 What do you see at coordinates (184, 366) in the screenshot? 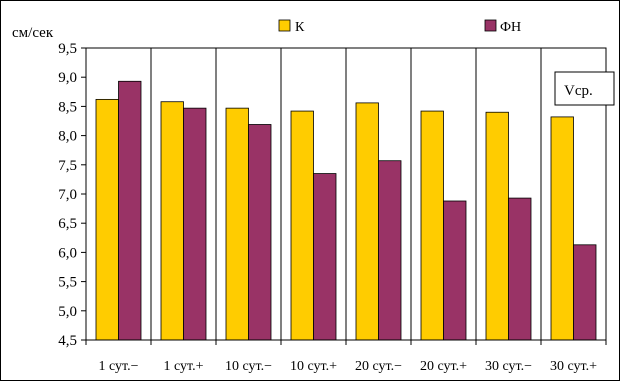
I see `x-tick-label: 1 сут.+` at bounding box center [184, 366].